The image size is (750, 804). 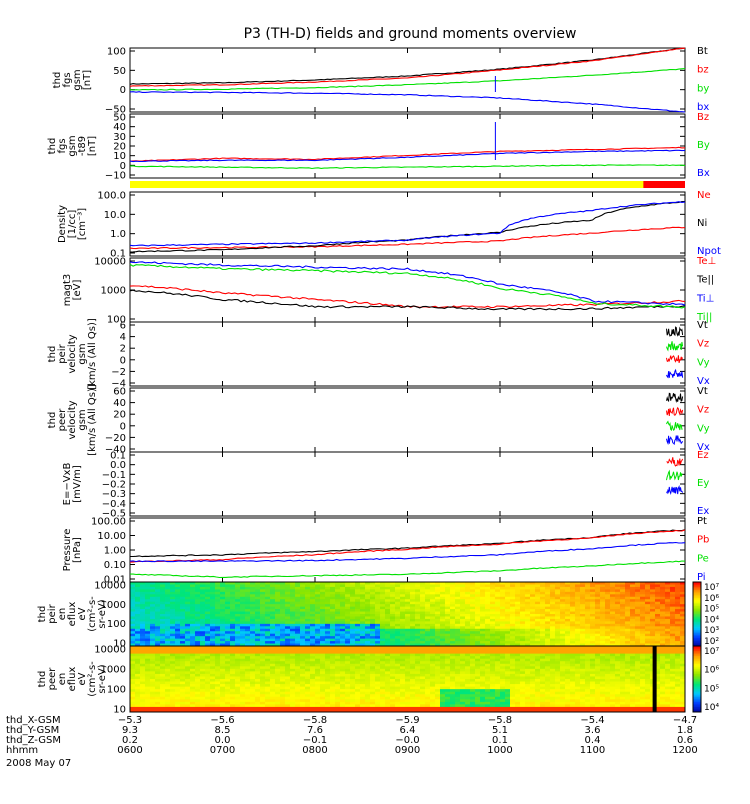 I want to click on ytick-peer-velocity-4: −20, so click(x=115, y=438).